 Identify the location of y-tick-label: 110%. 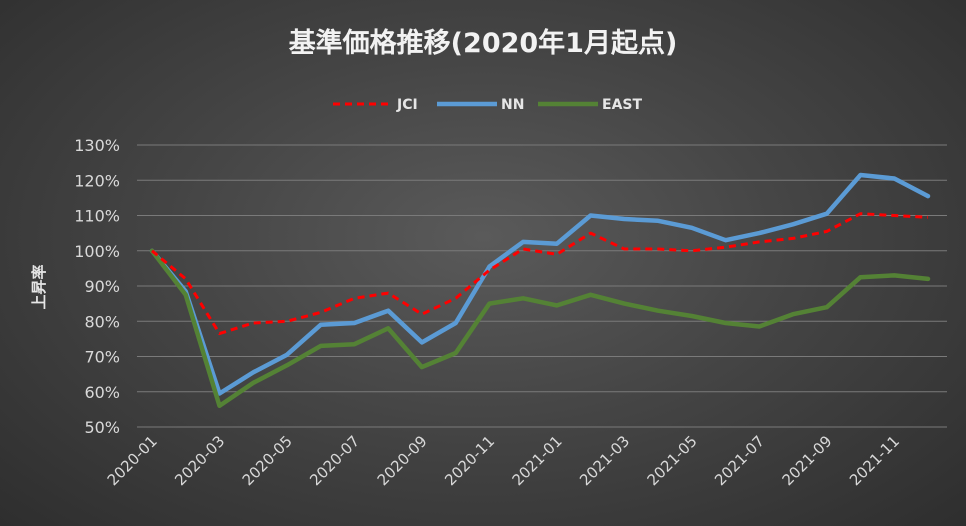
(97, 216).